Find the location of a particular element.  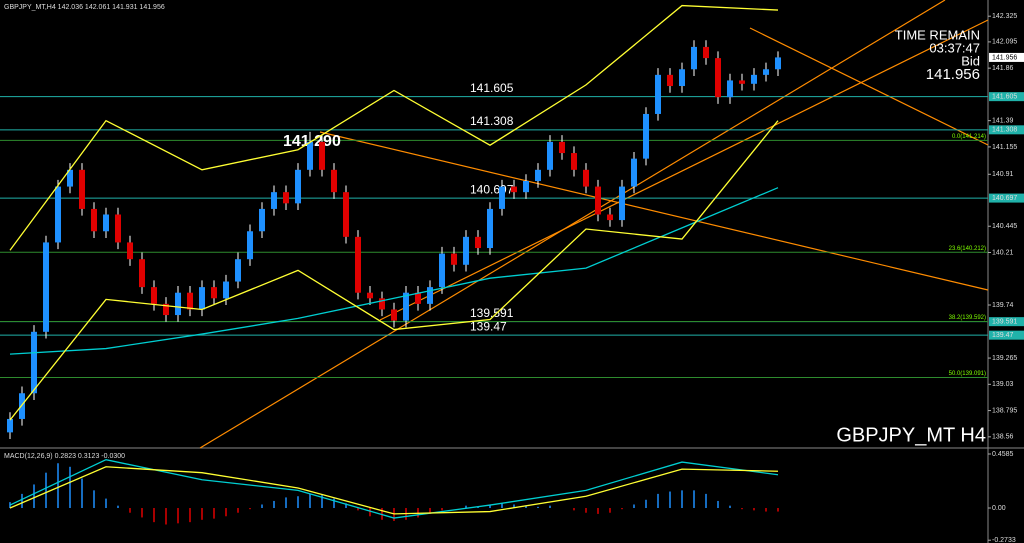

y-tick-label: 141.86 is located at coordinates (1003, 68).